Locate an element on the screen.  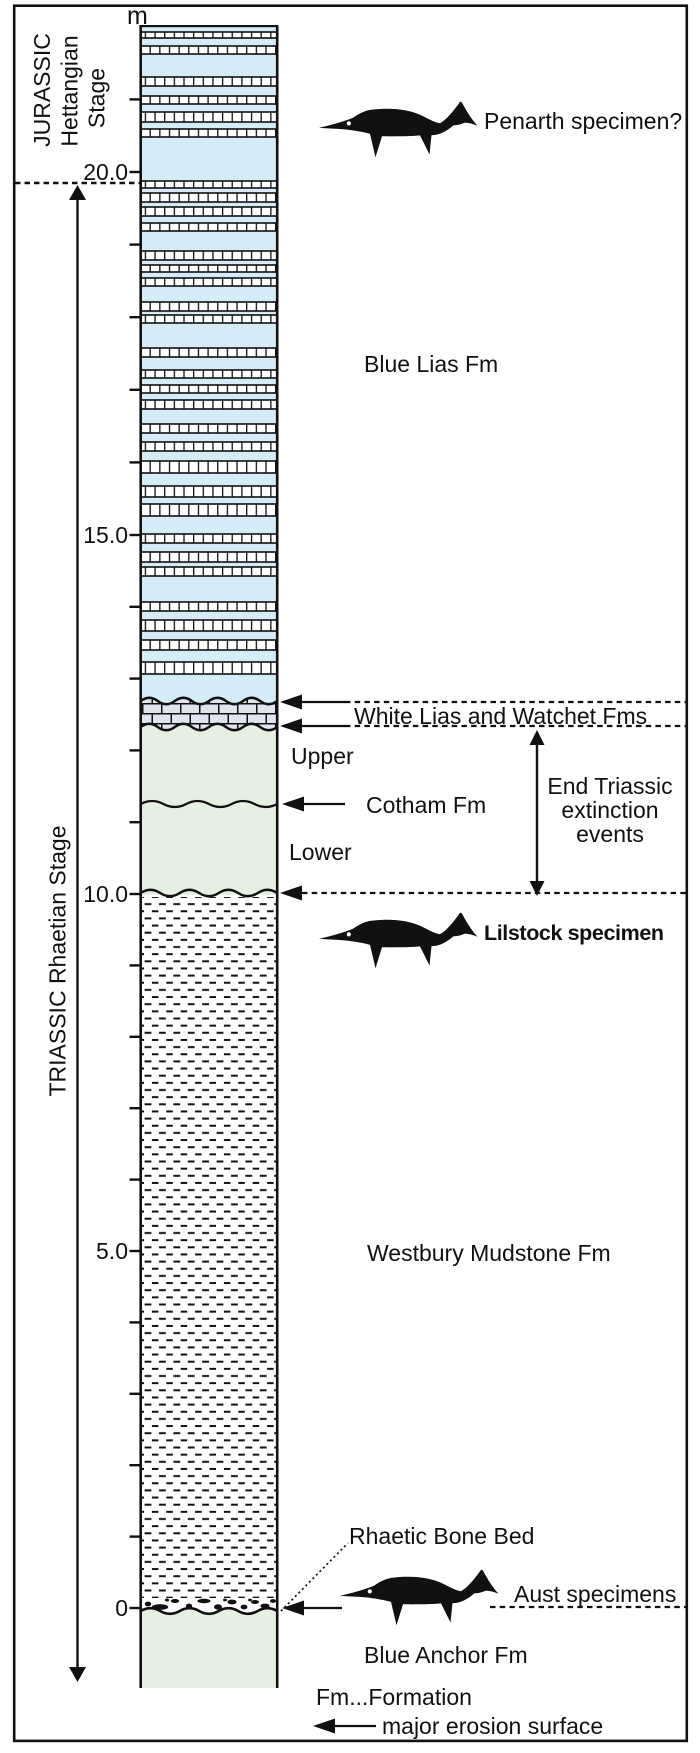
svg-text: Penarth specimen? is located at coordinates (583, 121).